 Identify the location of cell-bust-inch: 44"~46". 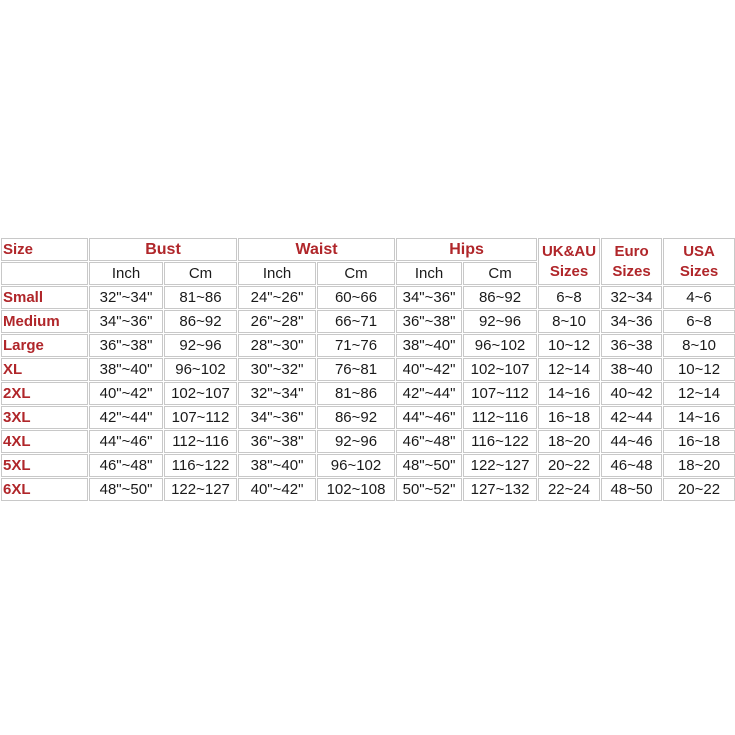
(126, 441).